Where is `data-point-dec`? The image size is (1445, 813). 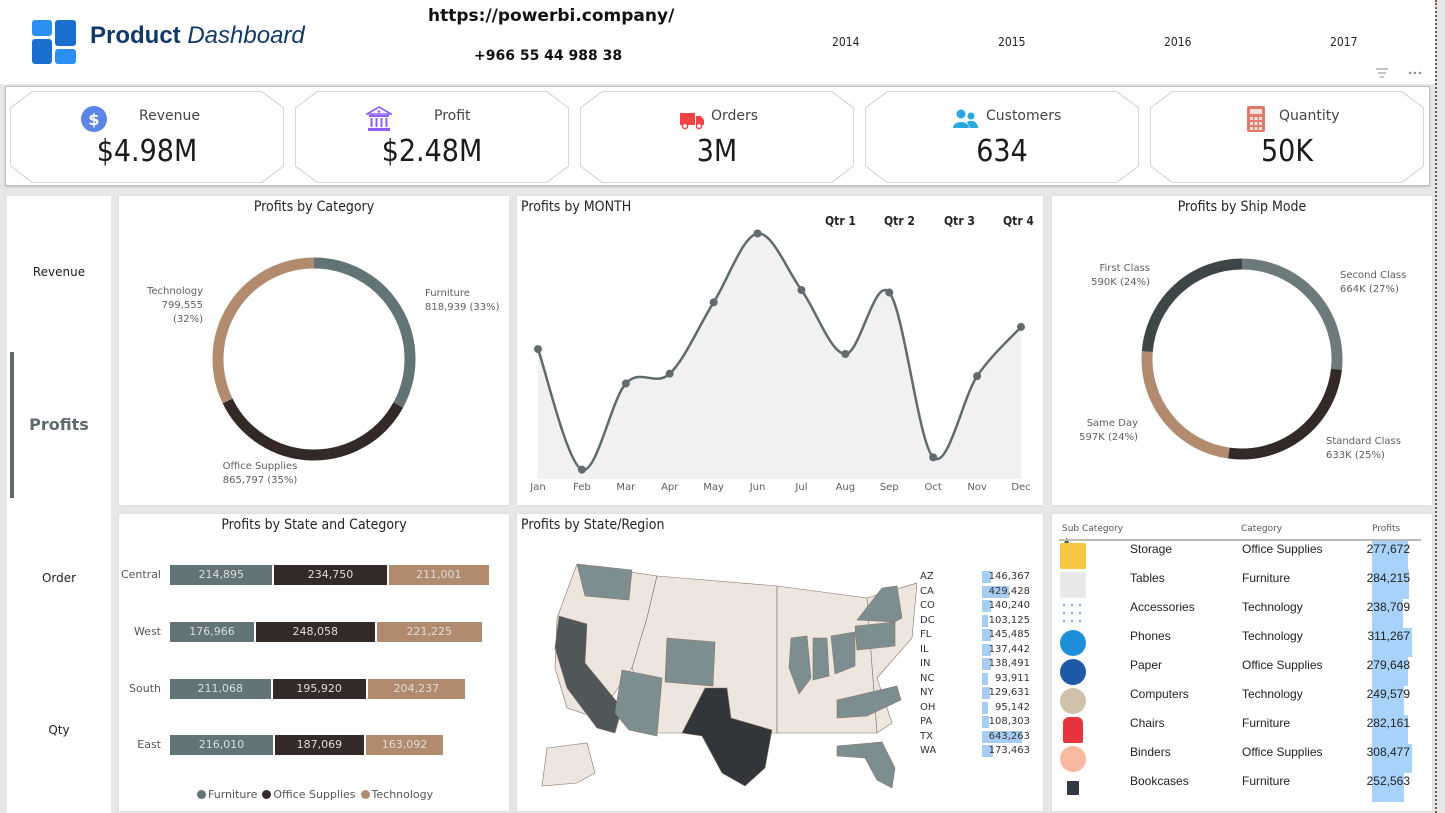 data-point-dec is located at coordinates (1021, 326).